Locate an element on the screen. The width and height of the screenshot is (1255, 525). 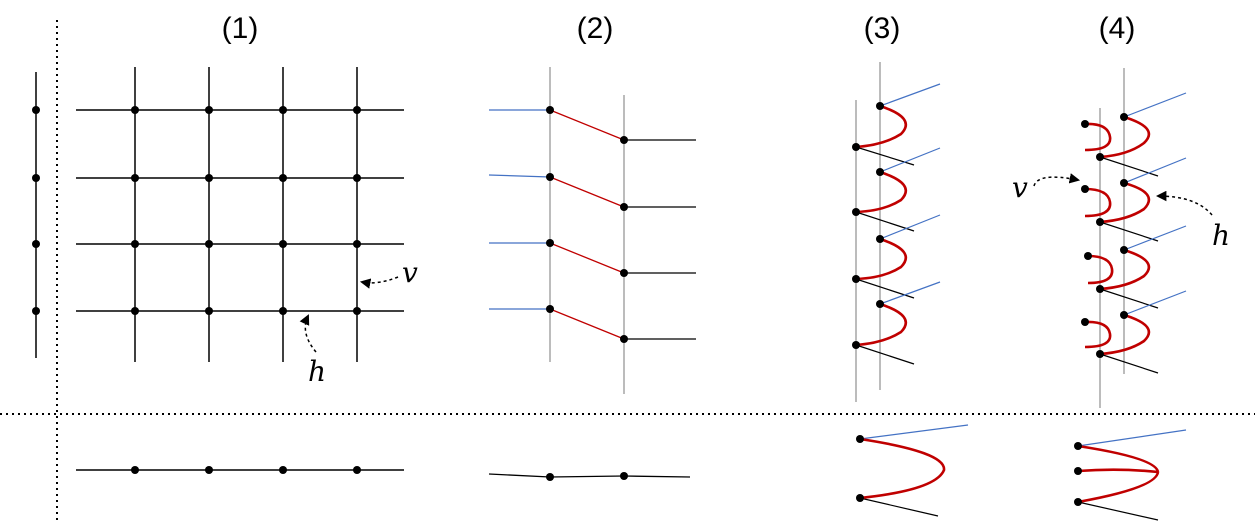
v-arrow is located at coordinates (379, 282).